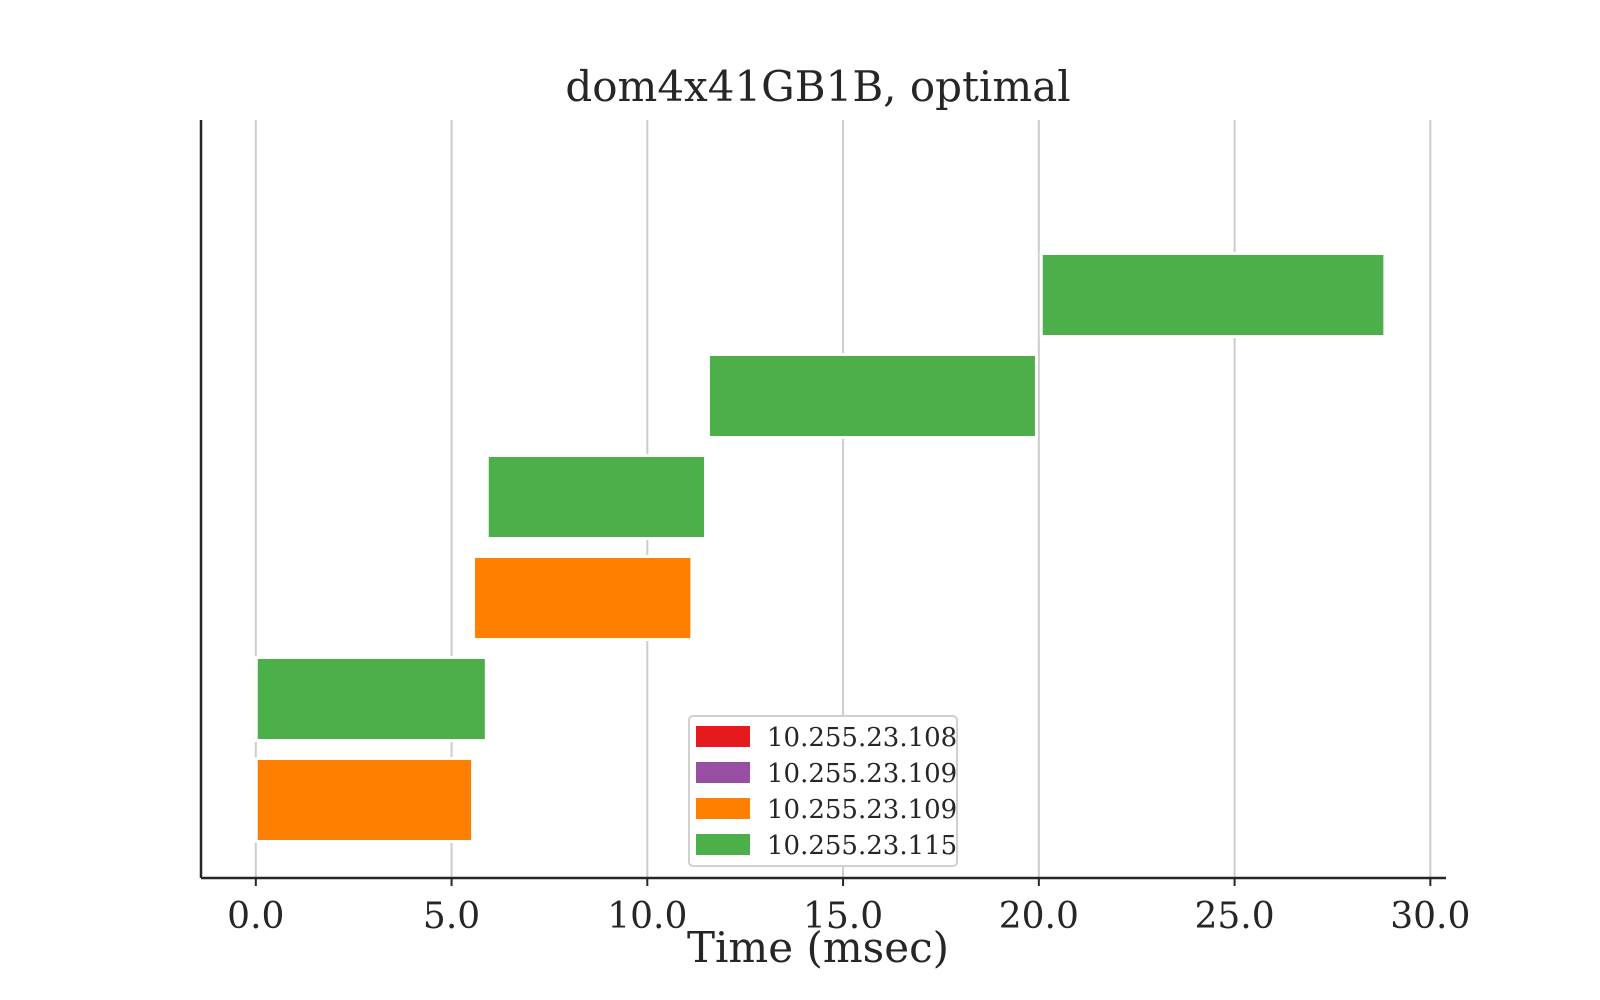 The height and width of the screenshot is (1000, 1600). I want to click on legend-label: 10.255.23.108, so click(862, 738).